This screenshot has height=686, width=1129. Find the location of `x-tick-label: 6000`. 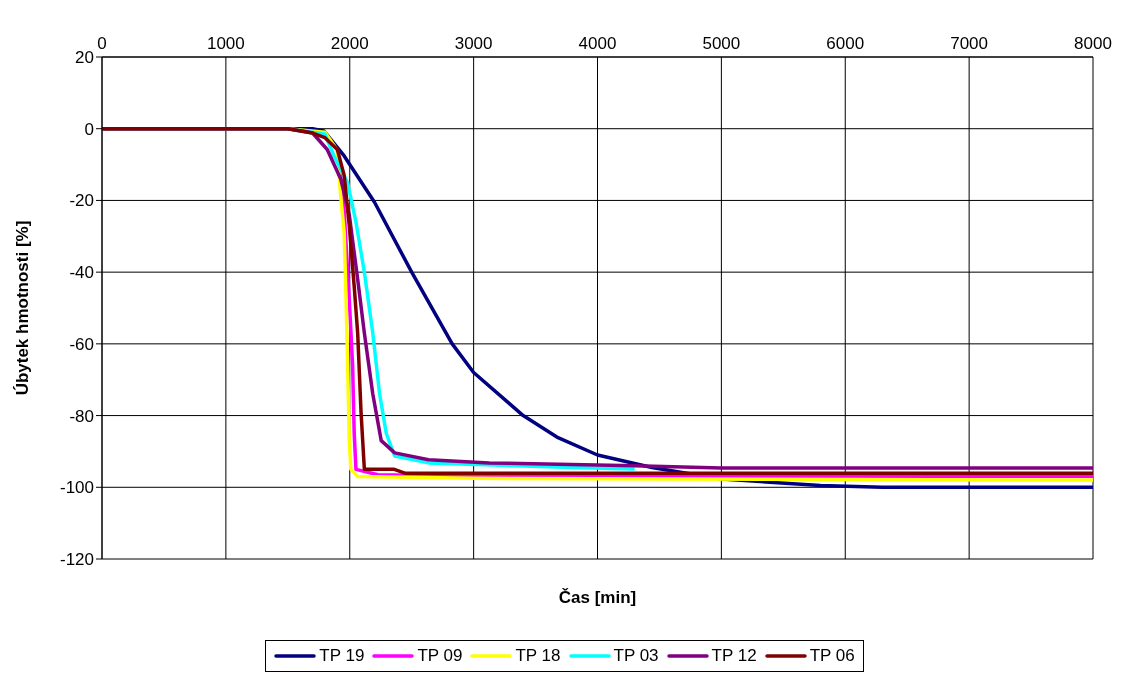

x-tick-label: 6000 is located at coordinates (845, 43).